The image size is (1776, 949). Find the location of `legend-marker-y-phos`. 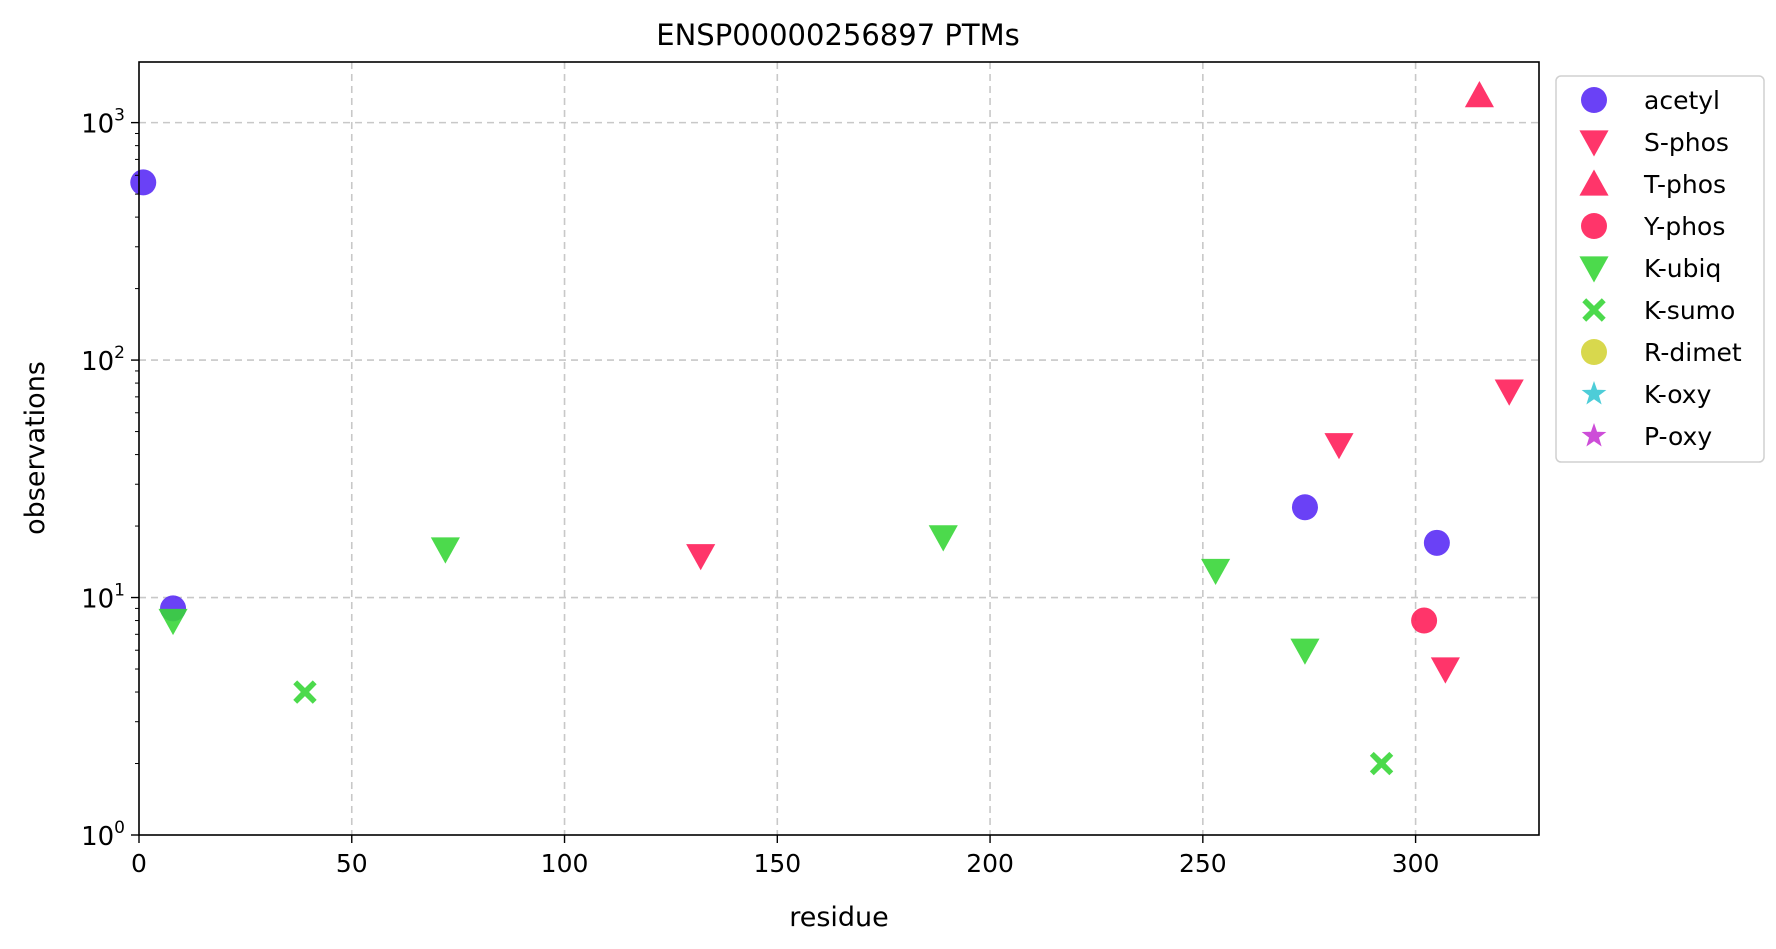

legend-marker-y-phos is located at coordinates (1594, 226).